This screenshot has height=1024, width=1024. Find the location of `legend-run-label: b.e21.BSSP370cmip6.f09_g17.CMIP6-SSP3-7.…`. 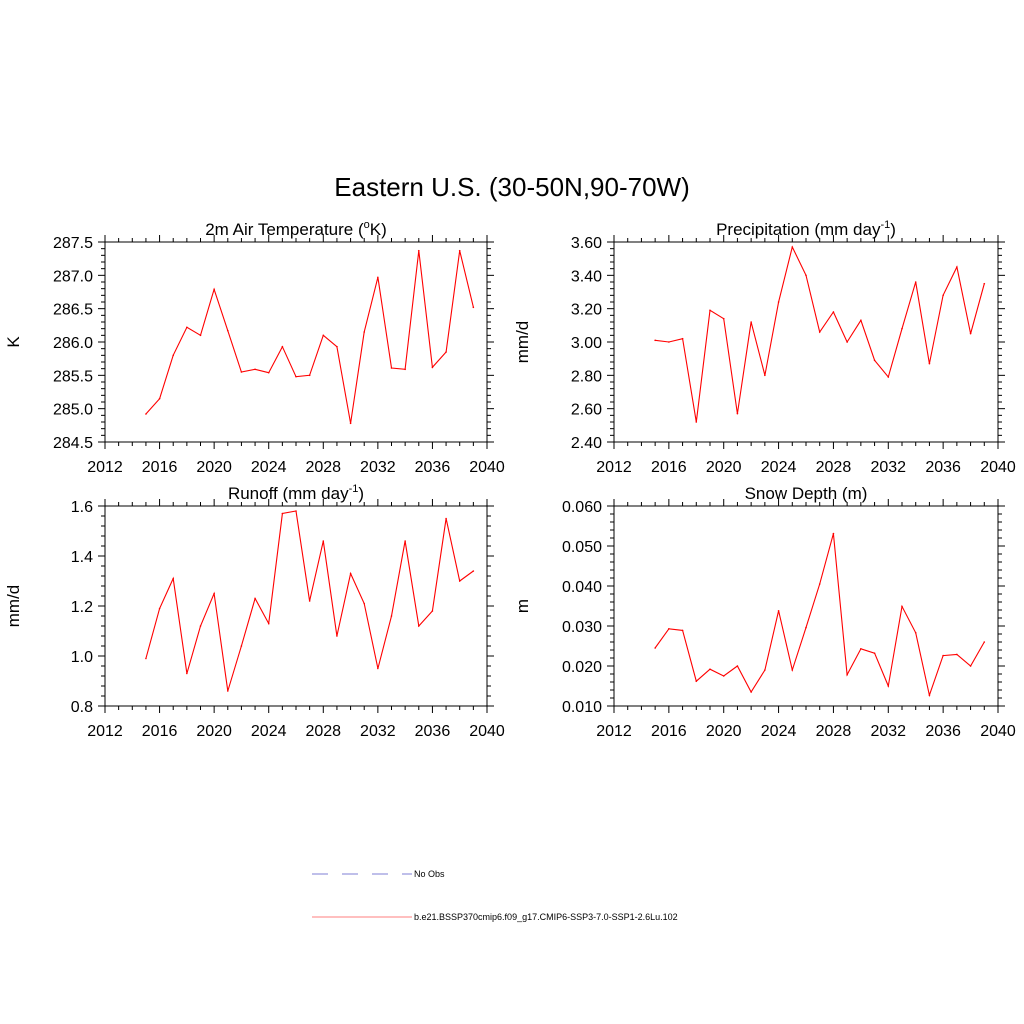

legend-run-label: b.e21.BSSP370cmip6.f09_g17.CMIP6-SSP3-7.… is located at coordinates (546, 917).